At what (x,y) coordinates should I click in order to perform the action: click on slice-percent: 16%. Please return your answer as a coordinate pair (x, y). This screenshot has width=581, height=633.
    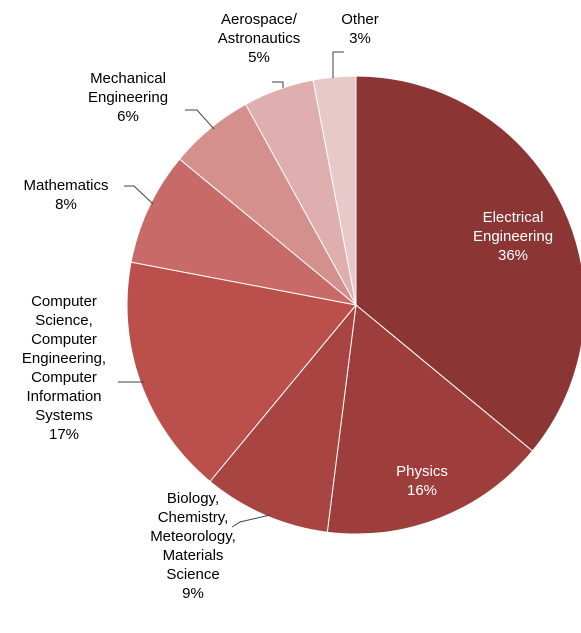
    Looking at the image, I should click on (422, 490).